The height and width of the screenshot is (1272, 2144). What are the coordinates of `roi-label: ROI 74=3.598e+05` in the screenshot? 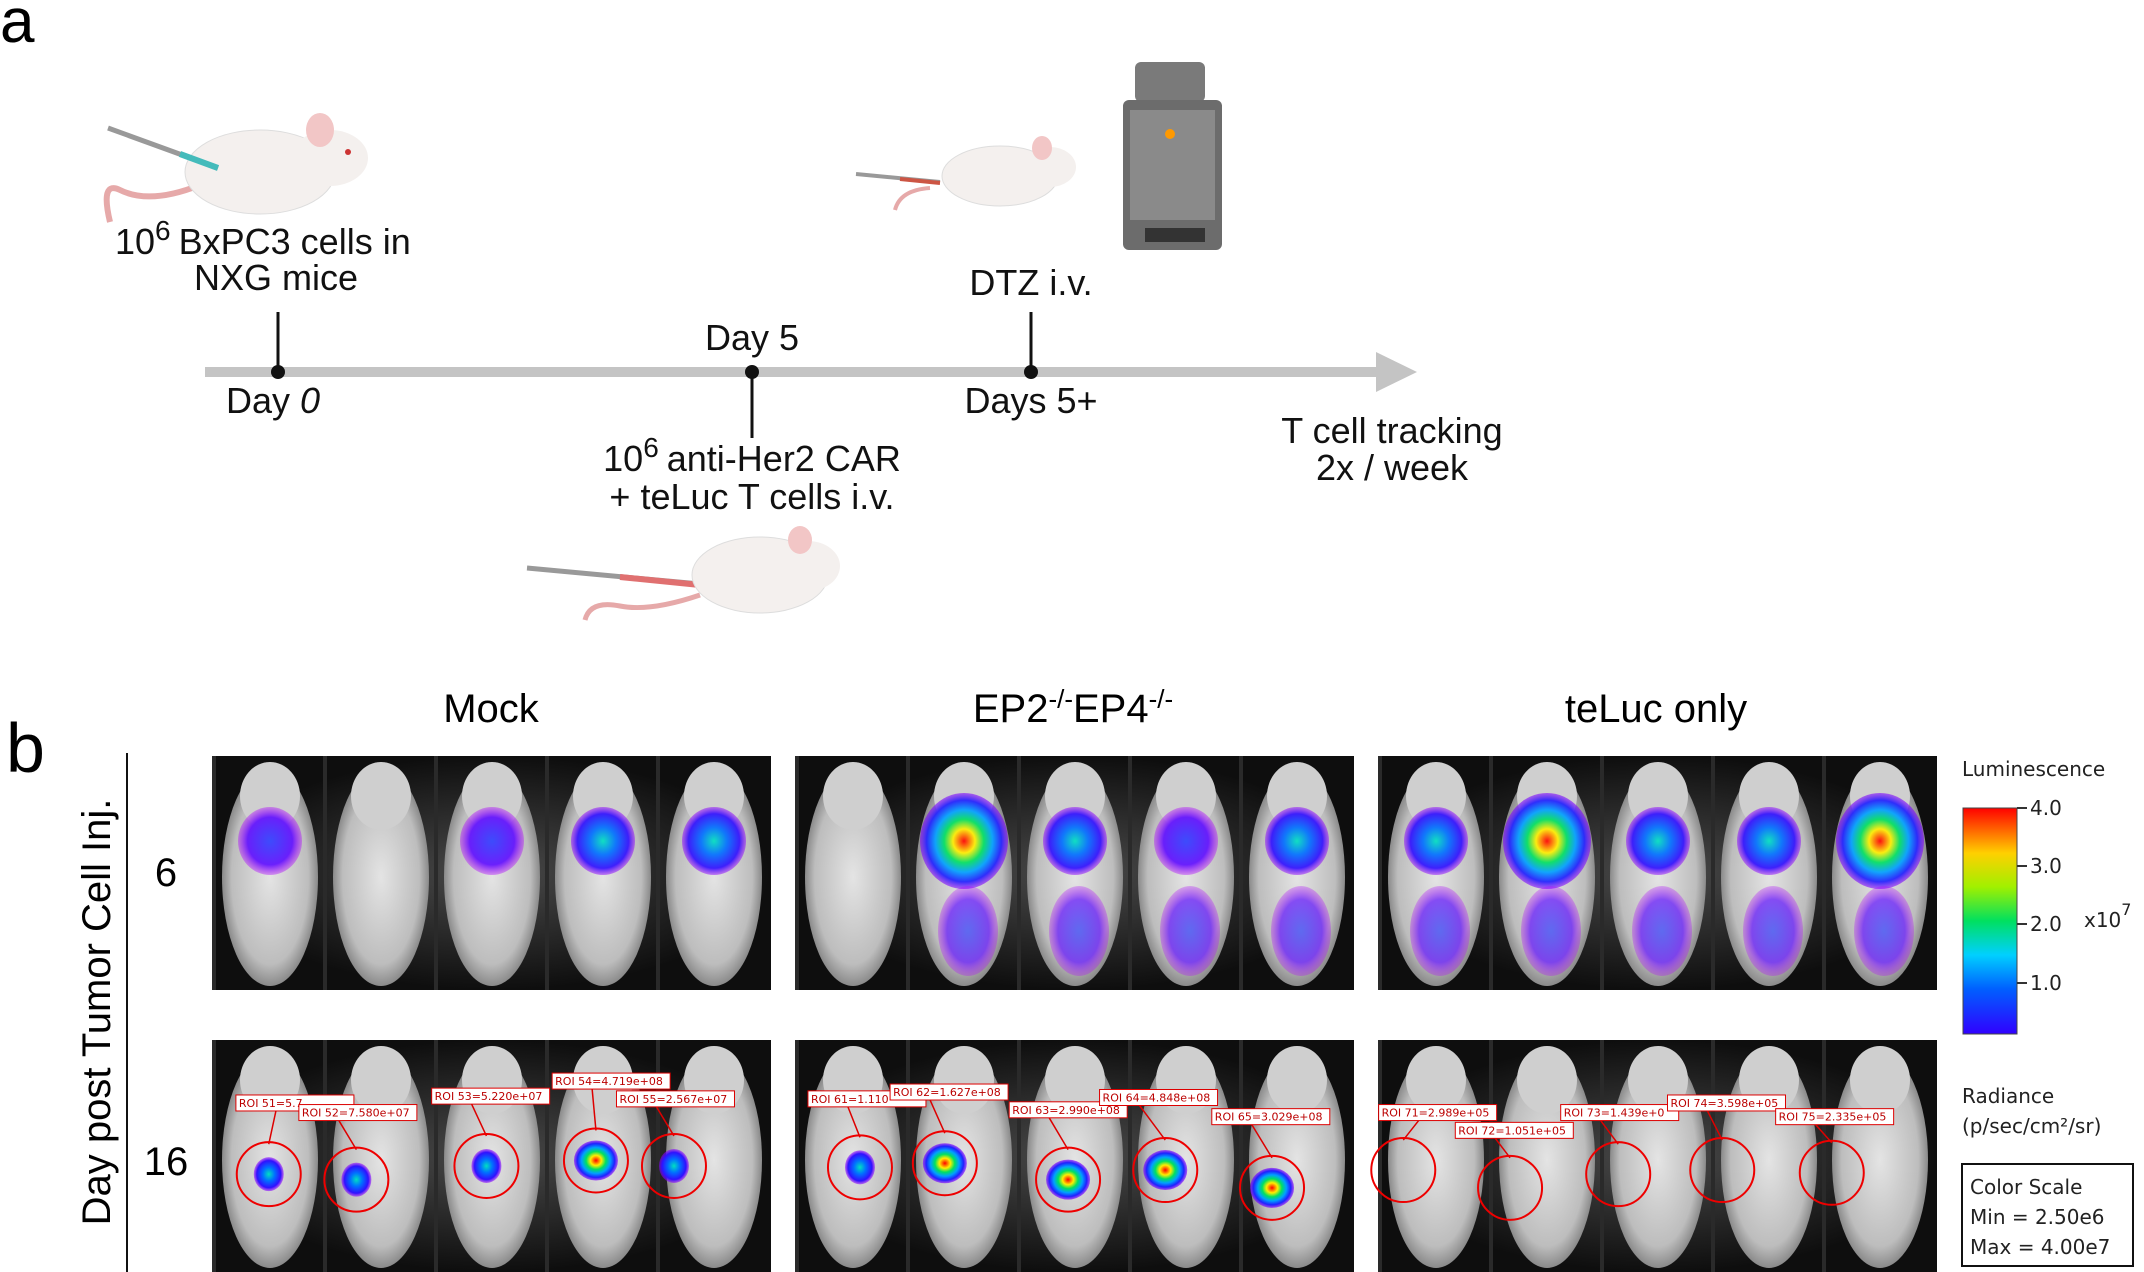 It's located at (1724, 1103).